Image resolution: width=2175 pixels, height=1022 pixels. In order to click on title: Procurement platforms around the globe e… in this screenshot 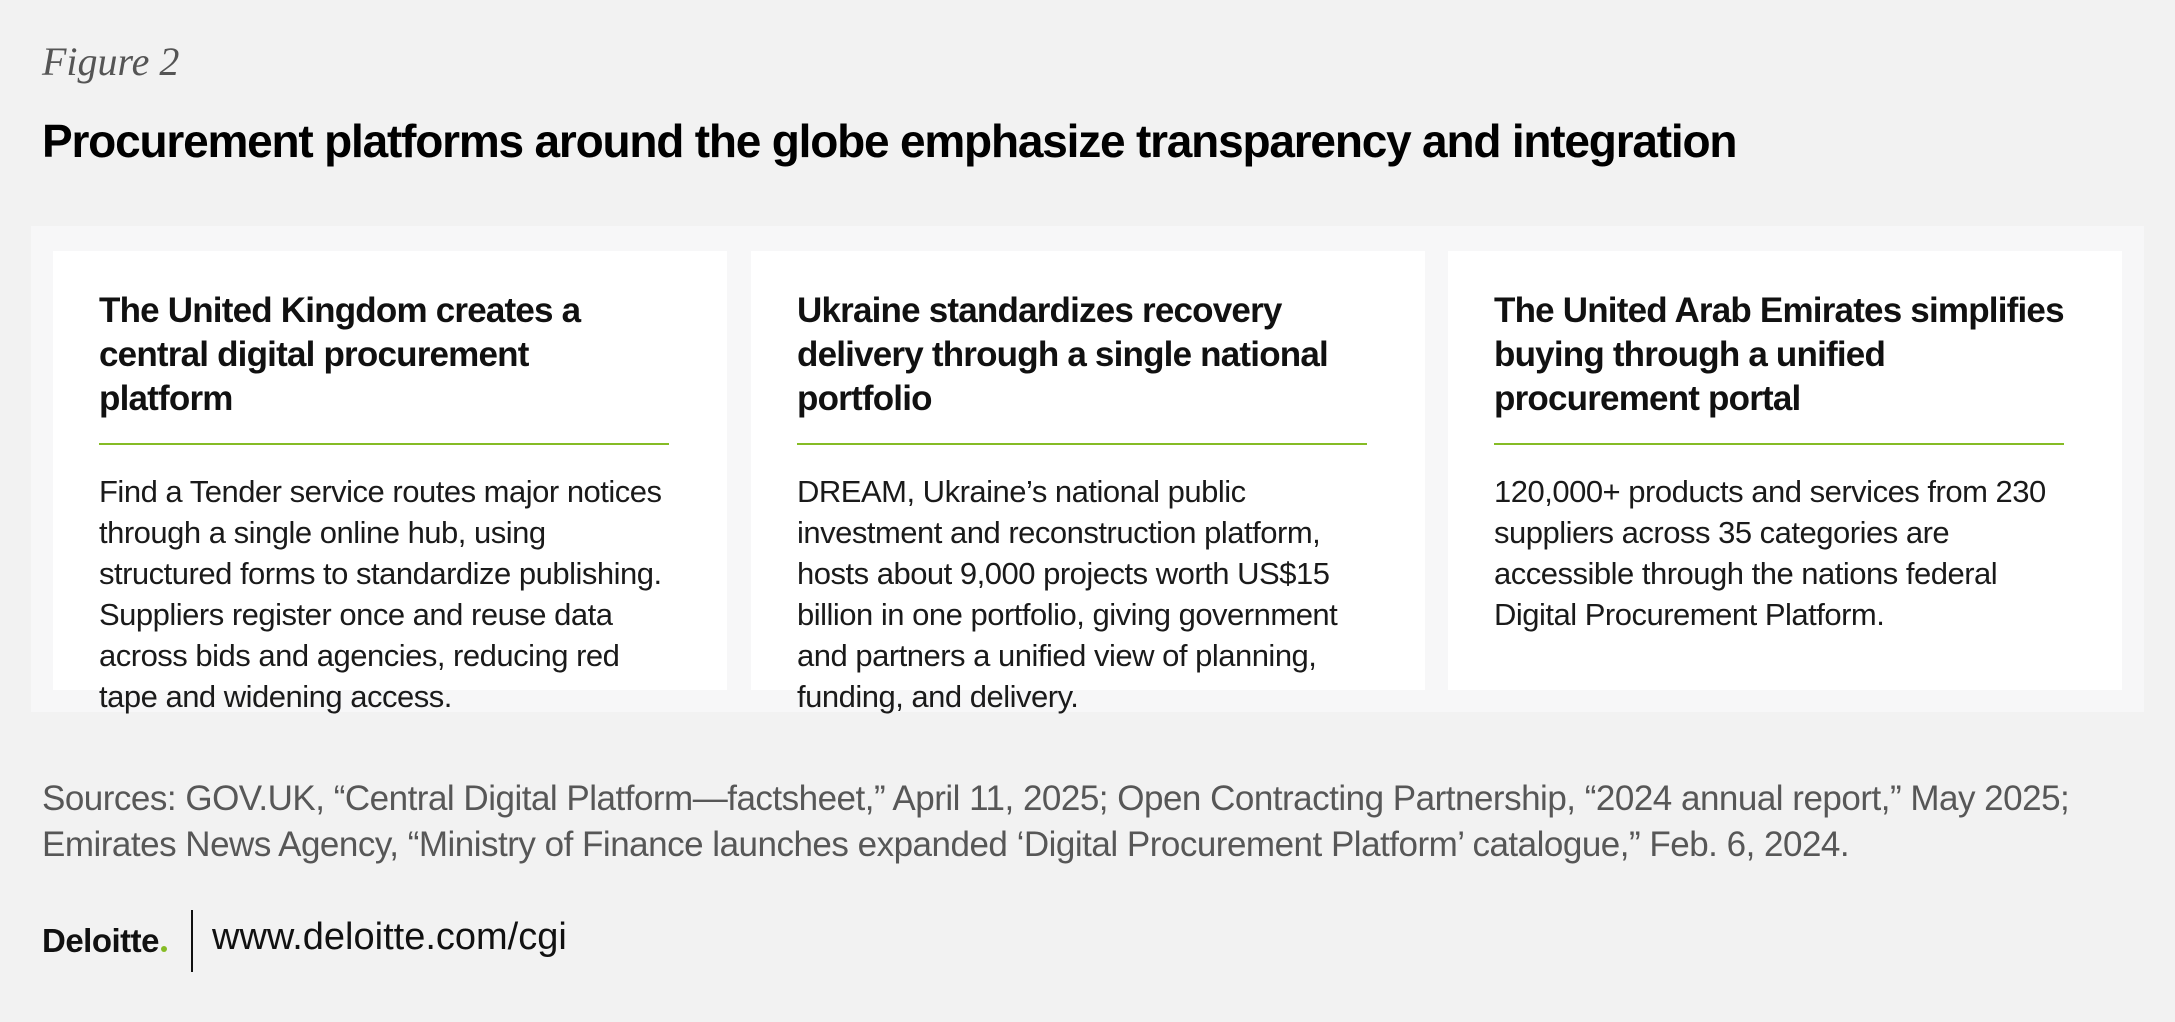, I will do `click(889, 141)`.